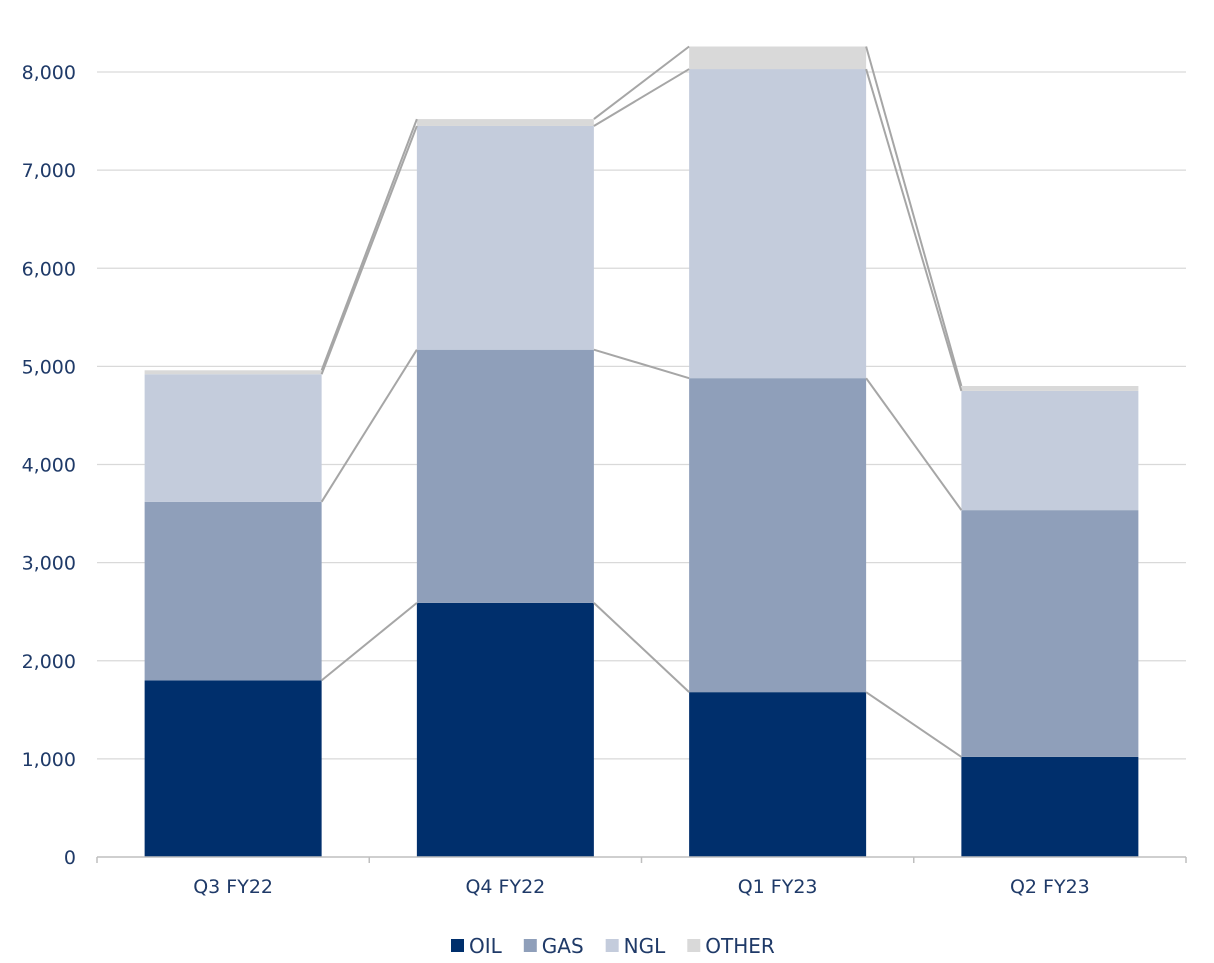  What do you see at coordinates (457, 945) in the screenshot?
I see `legend-swatch-oil` at bounding box center [457, 945].